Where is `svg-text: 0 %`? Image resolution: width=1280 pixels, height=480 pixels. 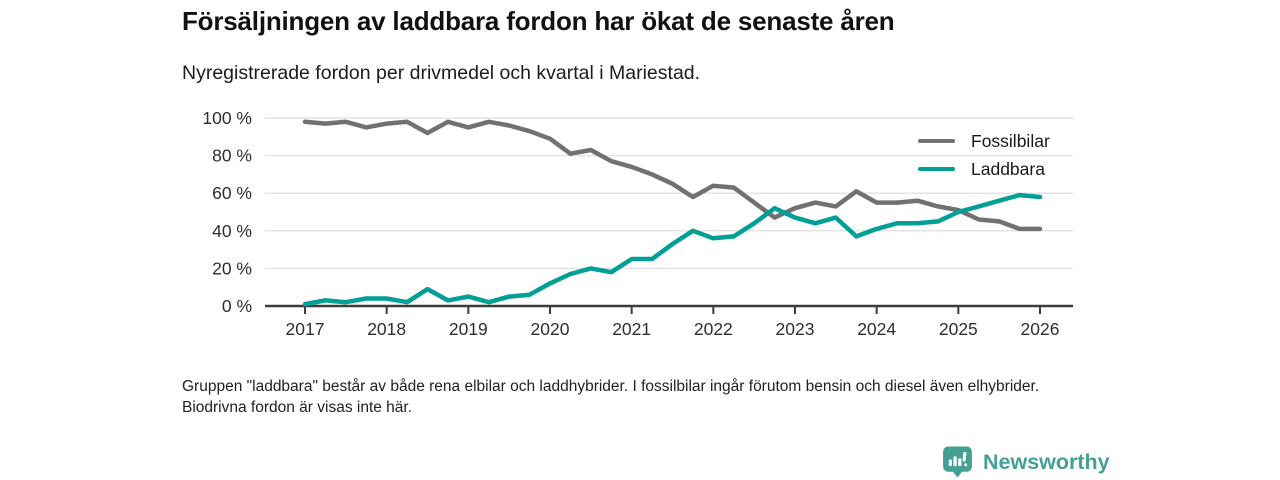
svg-text: 0 % is located at coordinates (237, 306).